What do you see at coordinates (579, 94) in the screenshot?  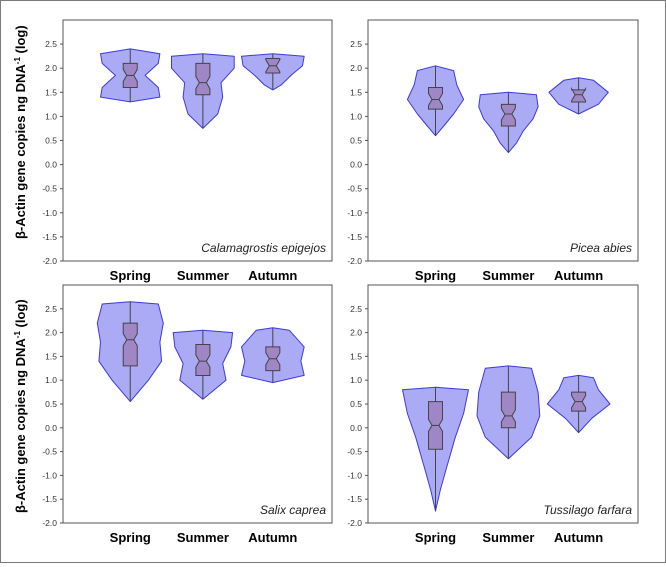 I see `box-autumn` at bounding box center [579, 94].